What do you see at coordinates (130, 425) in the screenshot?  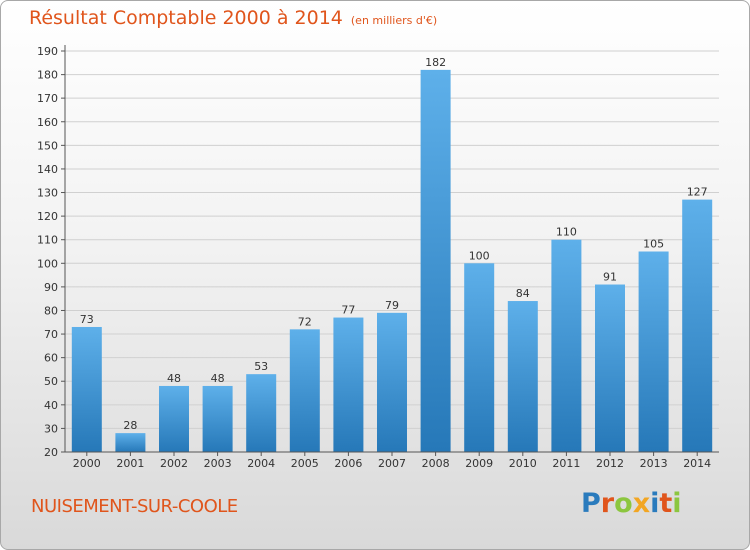 I see `bar-value-label: 28` at bounding box center [130, 425].